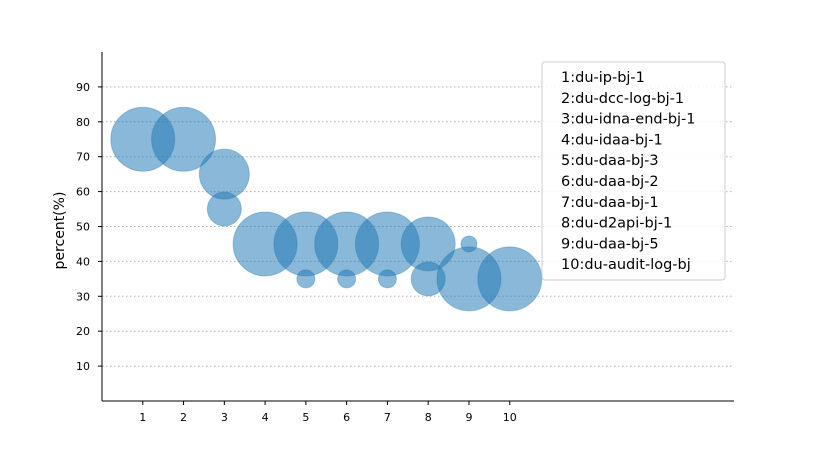  Describe the element at coordinates (428, 417) in the screenshot. I see `x-tick-label: 8` at that location.